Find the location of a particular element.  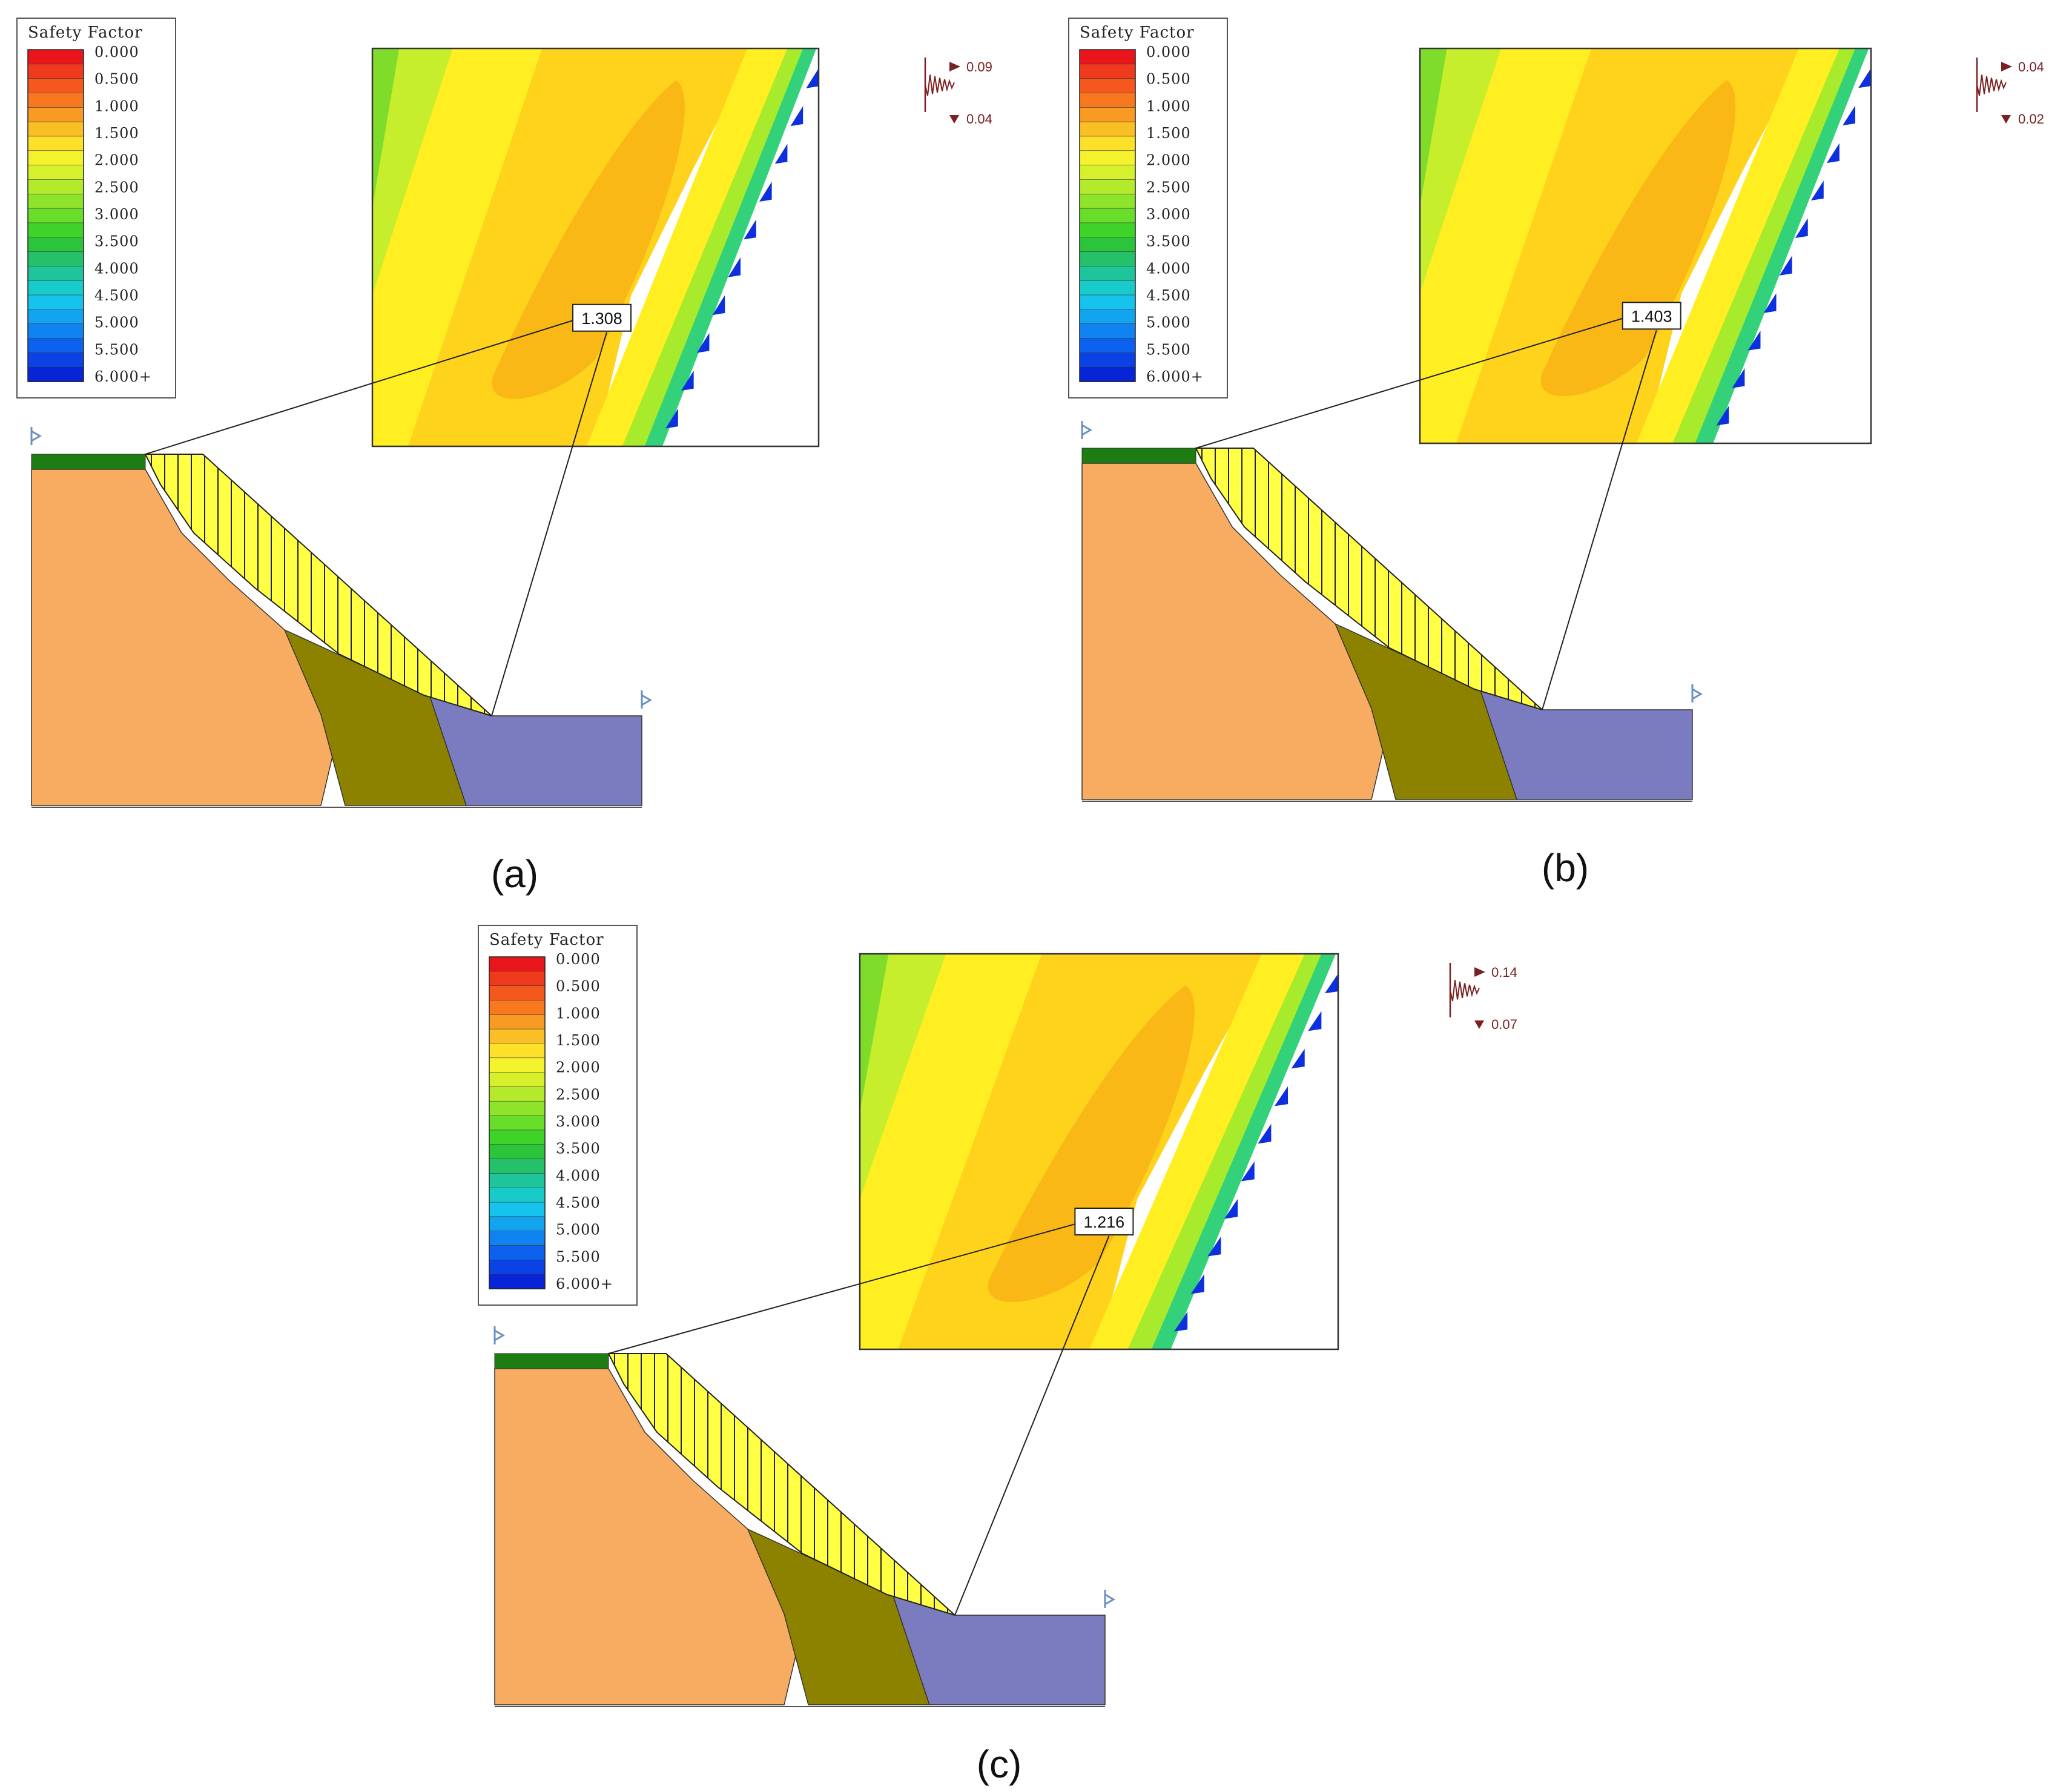

horizontal-arrow-icon is located at coordinates (954, 66).